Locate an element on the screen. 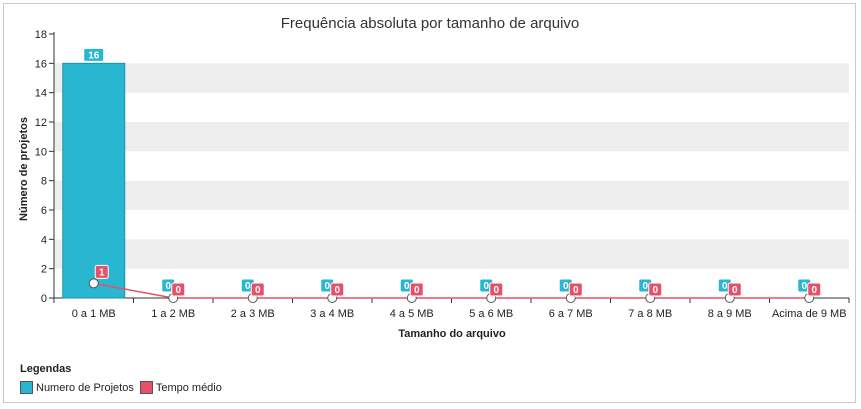 This screenshot has height=409, width=861. x-tick-label: 7 a 8 MB is located at coordinates (650, 314).